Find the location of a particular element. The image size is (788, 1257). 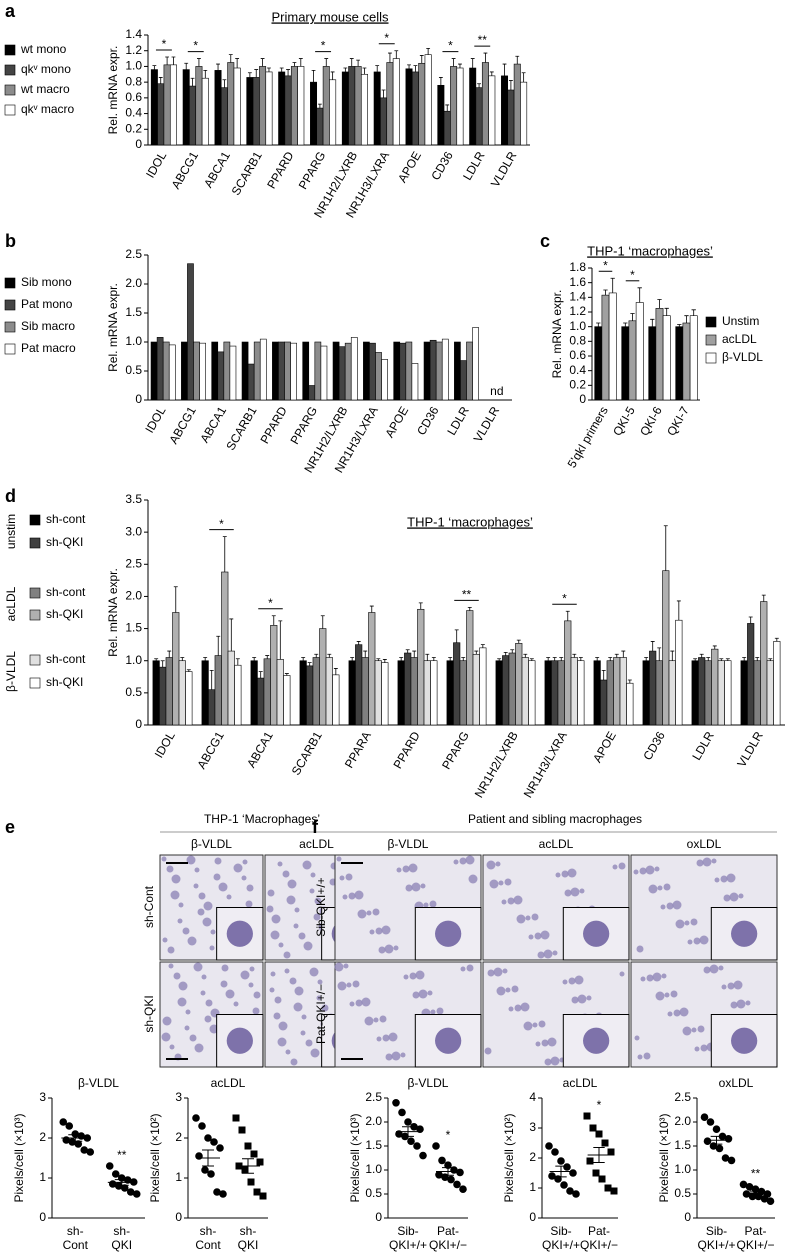

legend-label: Sib mono is located at coordinates (46, 282).